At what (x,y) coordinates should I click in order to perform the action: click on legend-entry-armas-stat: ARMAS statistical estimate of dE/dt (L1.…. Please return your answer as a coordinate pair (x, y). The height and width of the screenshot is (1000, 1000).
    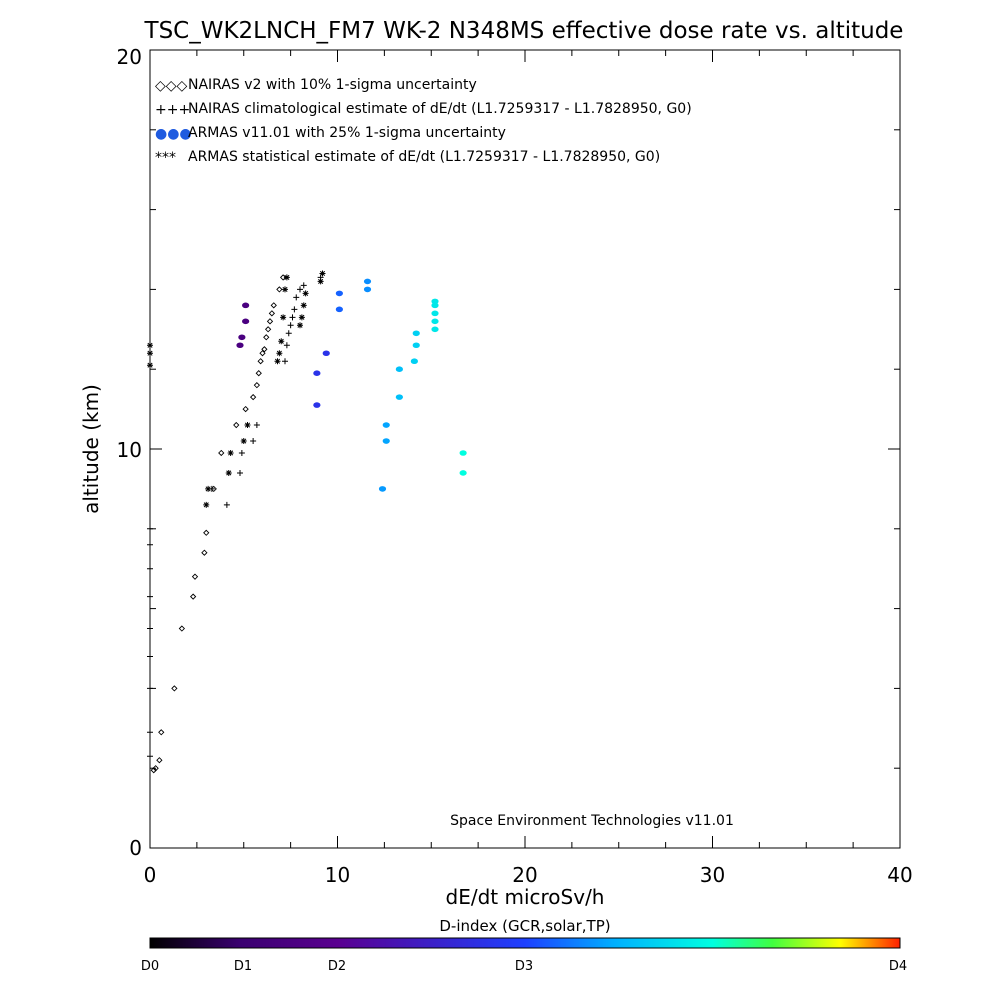
    Looking at the image, I should click on (424, 157).